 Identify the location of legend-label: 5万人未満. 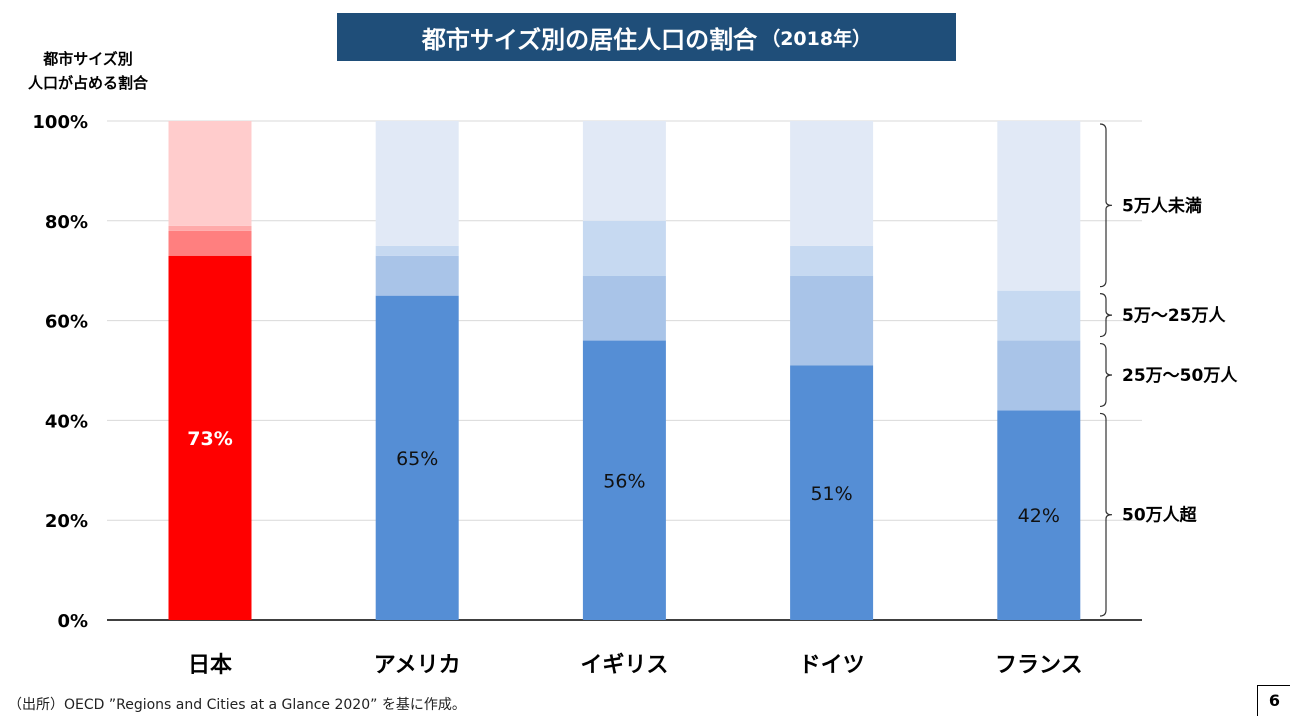
(1162, 205).